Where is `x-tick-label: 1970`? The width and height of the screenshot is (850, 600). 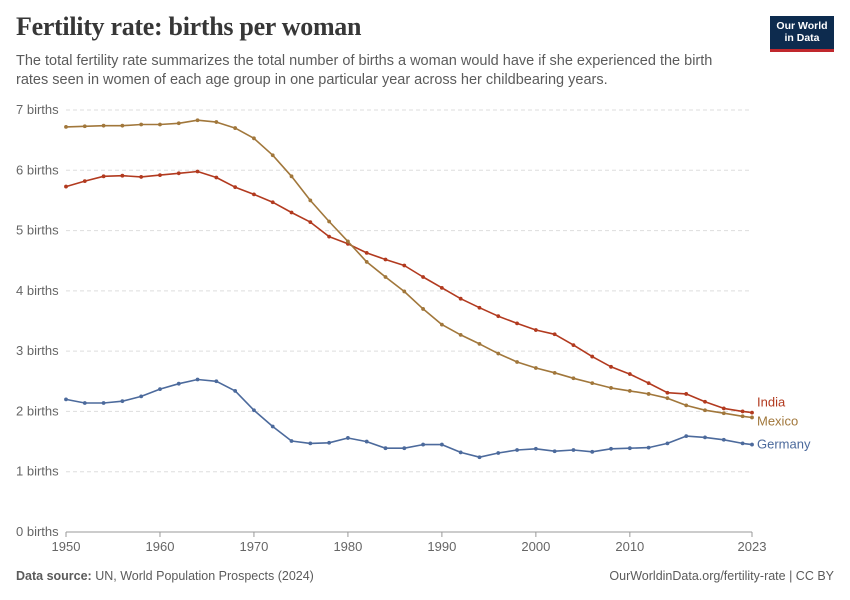 x-tick-label: 1970 is located at coordinates (253, 546).